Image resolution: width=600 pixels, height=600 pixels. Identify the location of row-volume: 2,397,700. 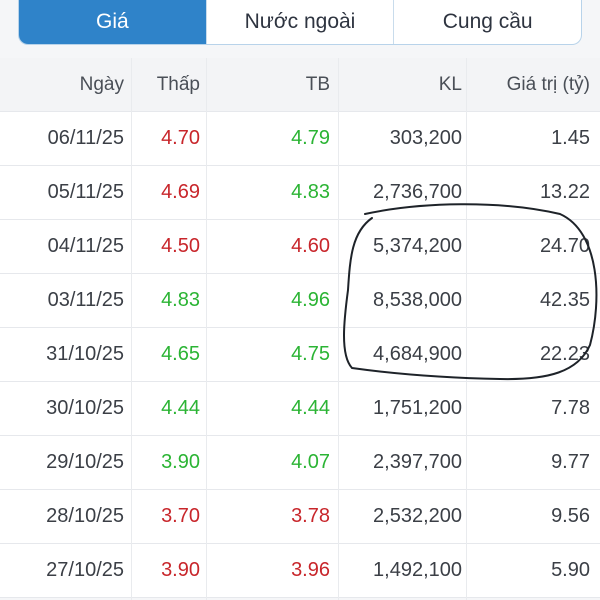
(417, 462).